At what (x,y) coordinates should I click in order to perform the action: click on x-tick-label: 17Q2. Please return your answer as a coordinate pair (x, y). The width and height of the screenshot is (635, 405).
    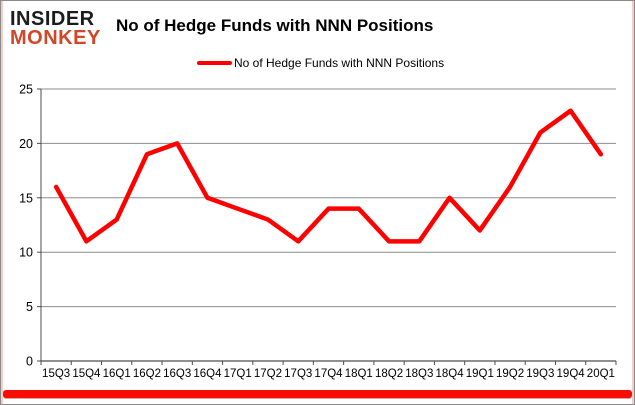
    Looking at the image, I should click on (268, 374).